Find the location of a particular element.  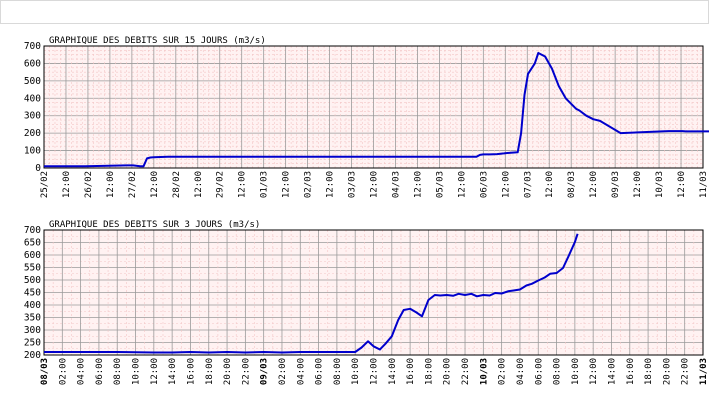

chart-15-ytick-label: 500 is located at coordinates (32, 81).